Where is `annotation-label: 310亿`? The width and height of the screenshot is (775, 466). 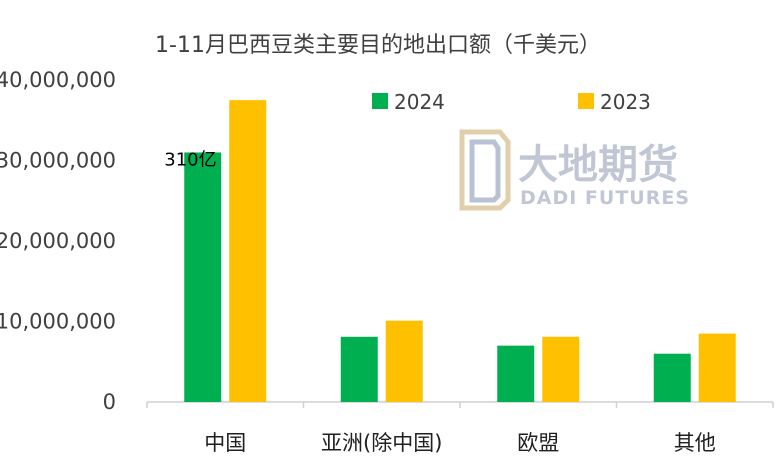
annotation-label: 310亿 is located at coordinates (190, 159).